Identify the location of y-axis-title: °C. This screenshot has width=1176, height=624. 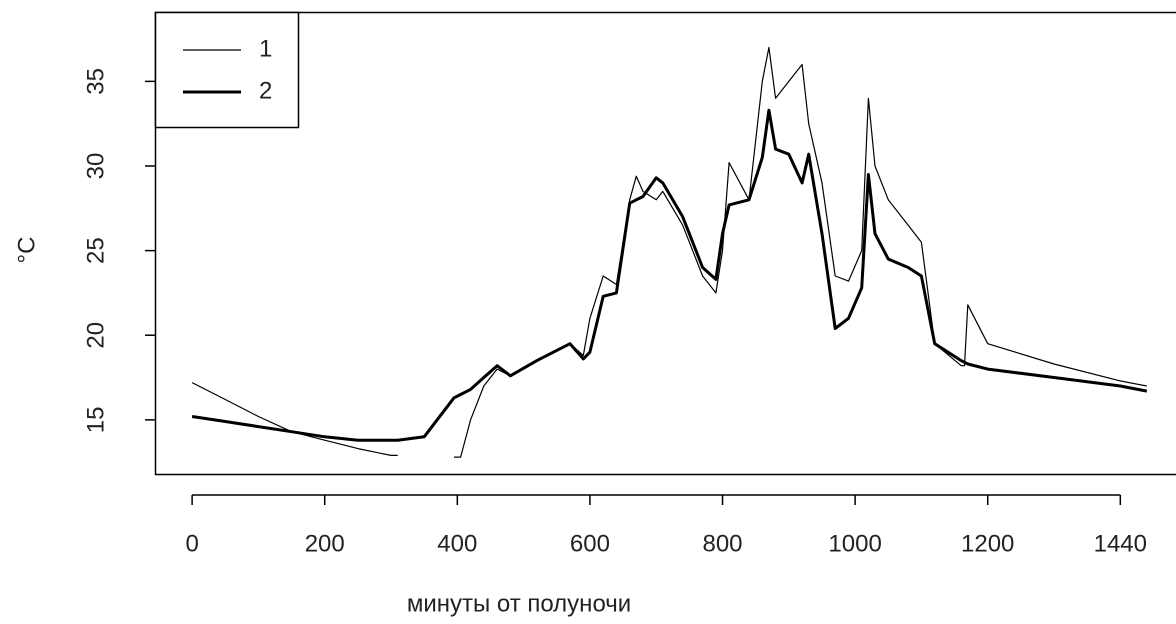
(26, 250).